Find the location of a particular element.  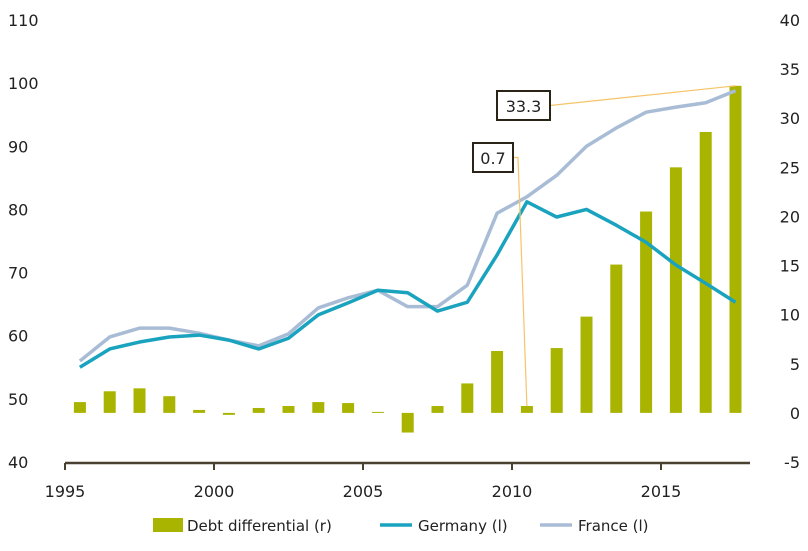

legend-label-france: France (l) is located at coordinates (613, 526).